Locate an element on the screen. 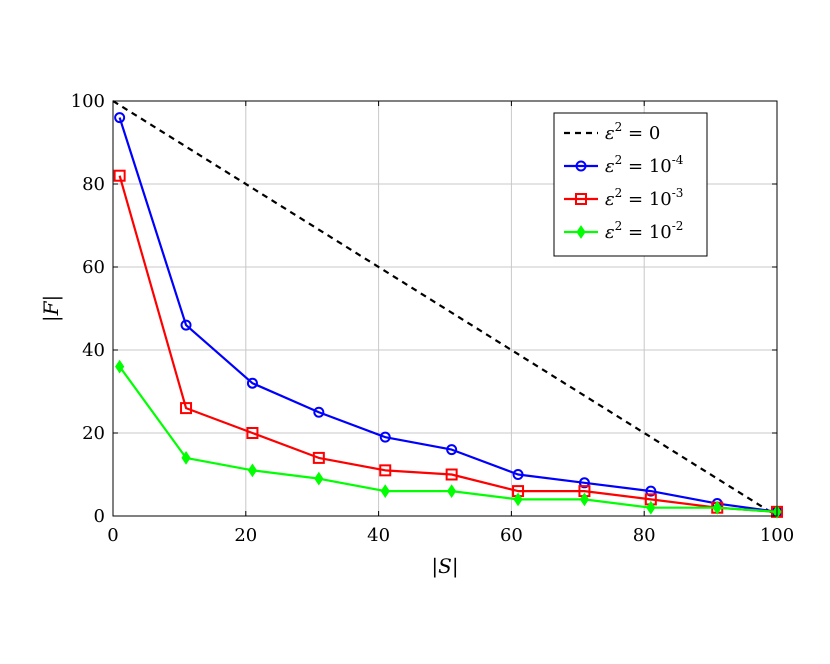  x-axis-label: |S| is located at coordinates (444, 566).